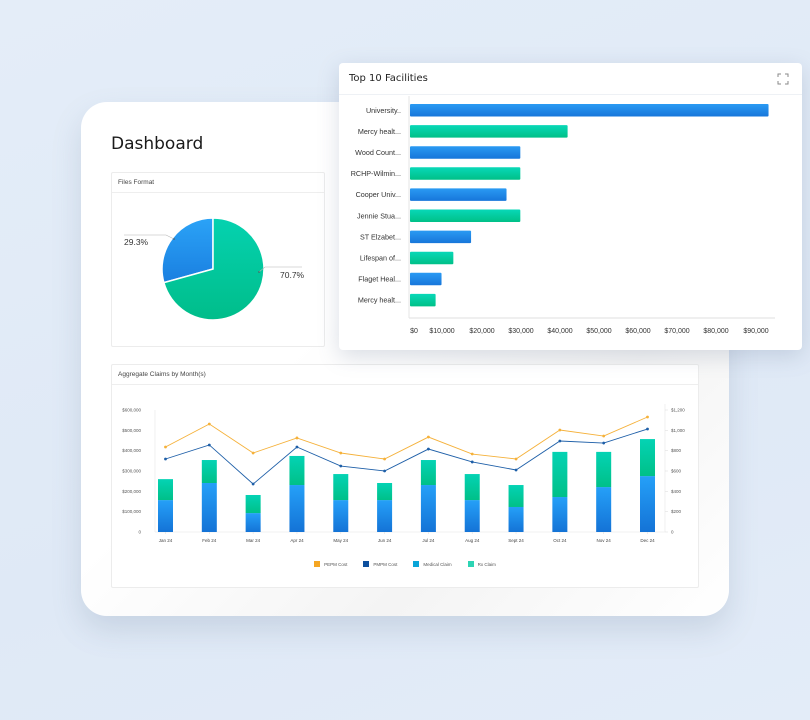 The image size is (810, 720). What do you see at coordinates (330, 564) in the screenshot?
I see `legend-item-pepm: PEPM Cost` at bounding box center [330, 564].